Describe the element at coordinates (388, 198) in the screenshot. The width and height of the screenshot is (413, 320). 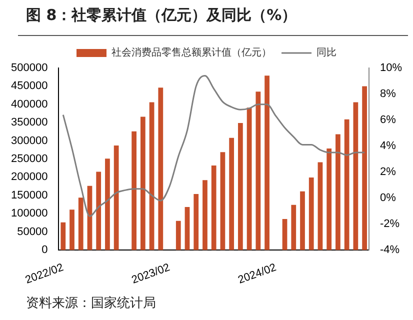
I see `y2-tick-label: 0%` at that location.